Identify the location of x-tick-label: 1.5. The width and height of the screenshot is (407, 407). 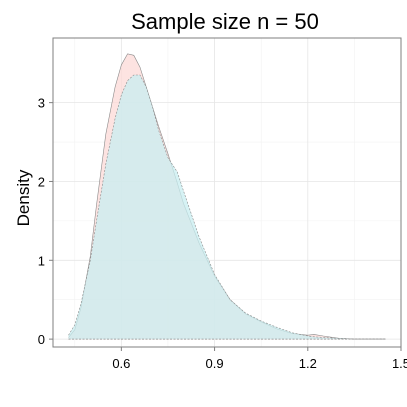
(399, 363).